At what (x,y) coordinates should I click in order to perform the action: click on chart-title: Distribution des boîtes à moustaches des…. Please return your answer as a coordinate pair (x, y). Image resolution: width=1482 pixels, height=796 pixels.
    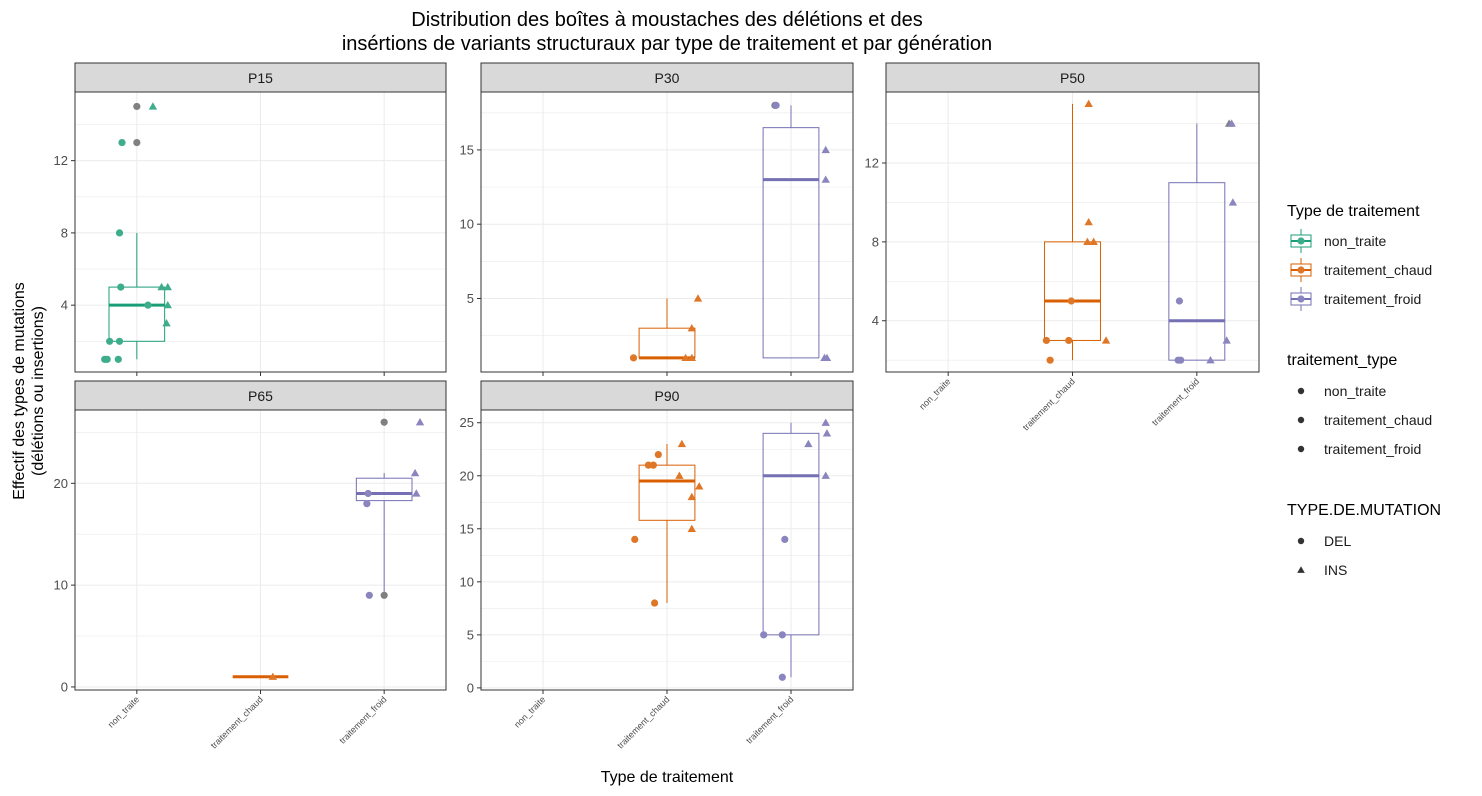
    Looking at the image, I should click on (667, 32).